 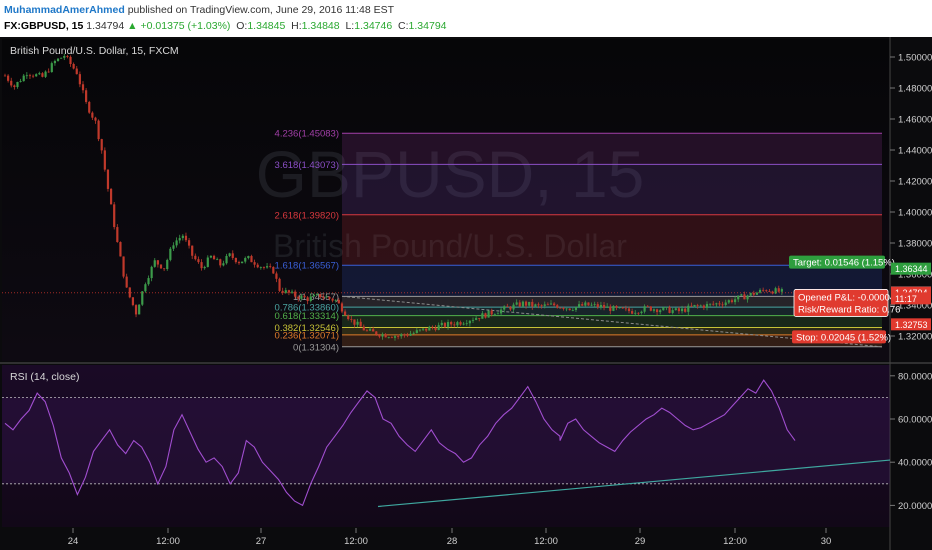 I want to click on rsi-tick-label: 80.0000, so click(x=915, y=376).